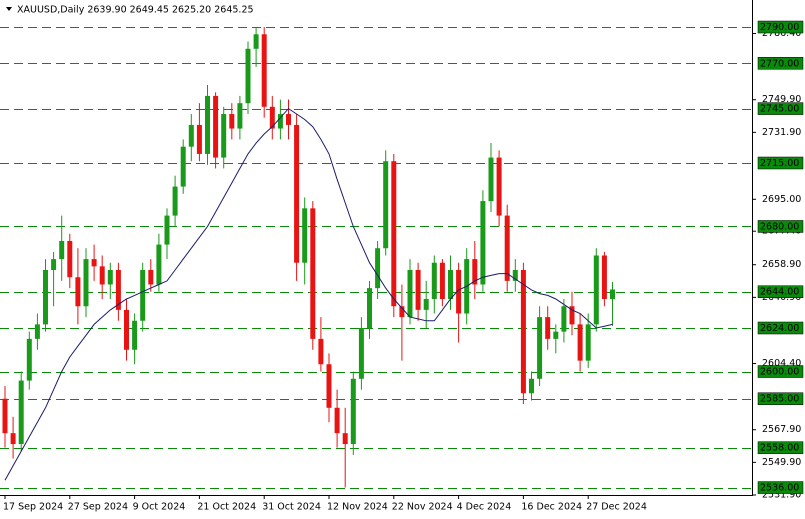  What do you see at coordinates (226, 507) in the screenshot?
I see `x-tick-label: 21 Oct 2024` at bounding box center [226, 507].